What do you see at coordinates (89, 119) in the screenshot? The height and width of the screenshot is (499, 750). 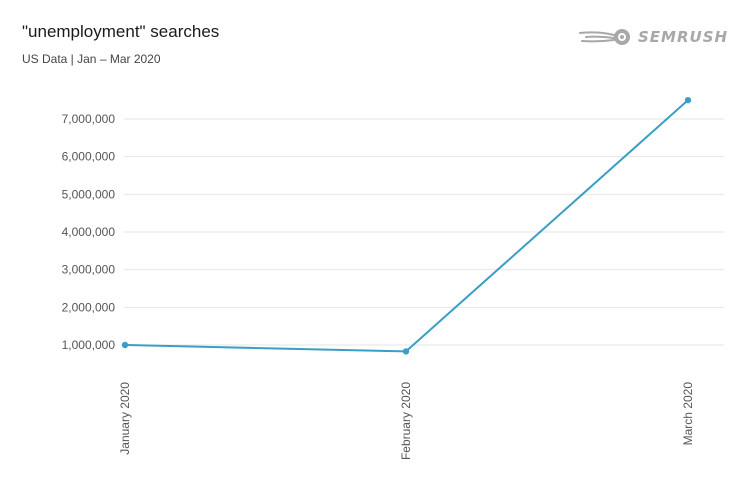 I see `y-tick-label: 7,000,000` at bounding box center [89, 119].